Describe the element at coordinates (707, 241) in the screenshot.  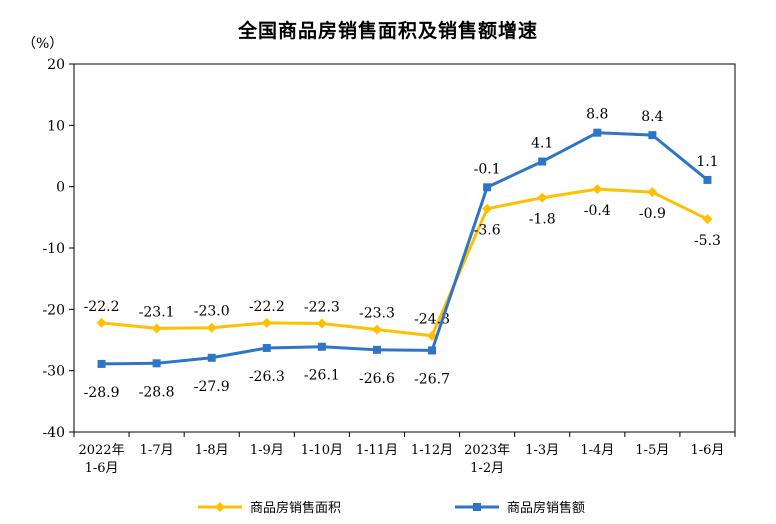
I see `data-label: -5.3` at that location.